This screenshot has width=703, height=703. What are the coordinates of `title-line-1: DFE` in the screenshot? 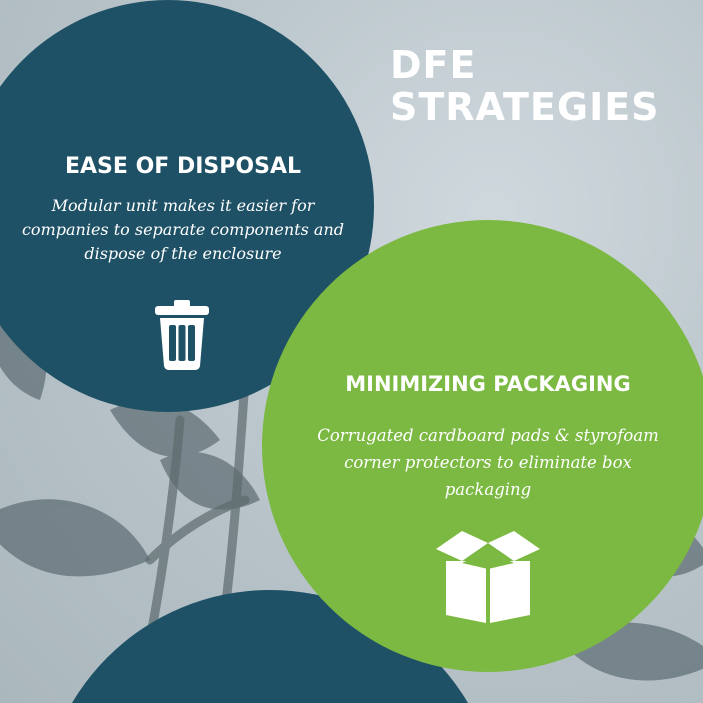 It's located at (433, 65).